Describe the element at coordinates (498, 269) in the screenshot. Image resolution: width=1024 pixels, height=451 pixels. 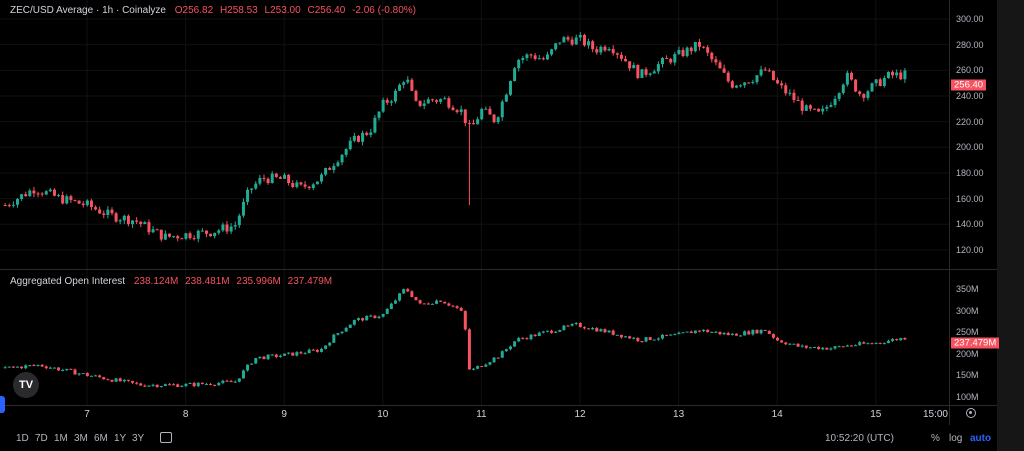
I see `pane-divider` at that location.